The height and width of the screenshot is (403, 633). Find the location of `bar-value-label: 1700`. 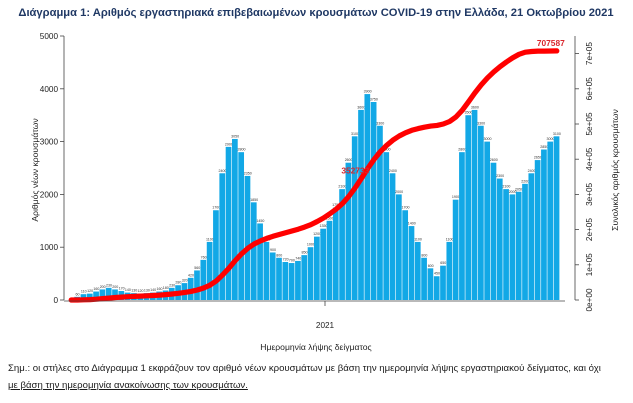

bar-value-label: 1700 is located at coordinates (216, 208).